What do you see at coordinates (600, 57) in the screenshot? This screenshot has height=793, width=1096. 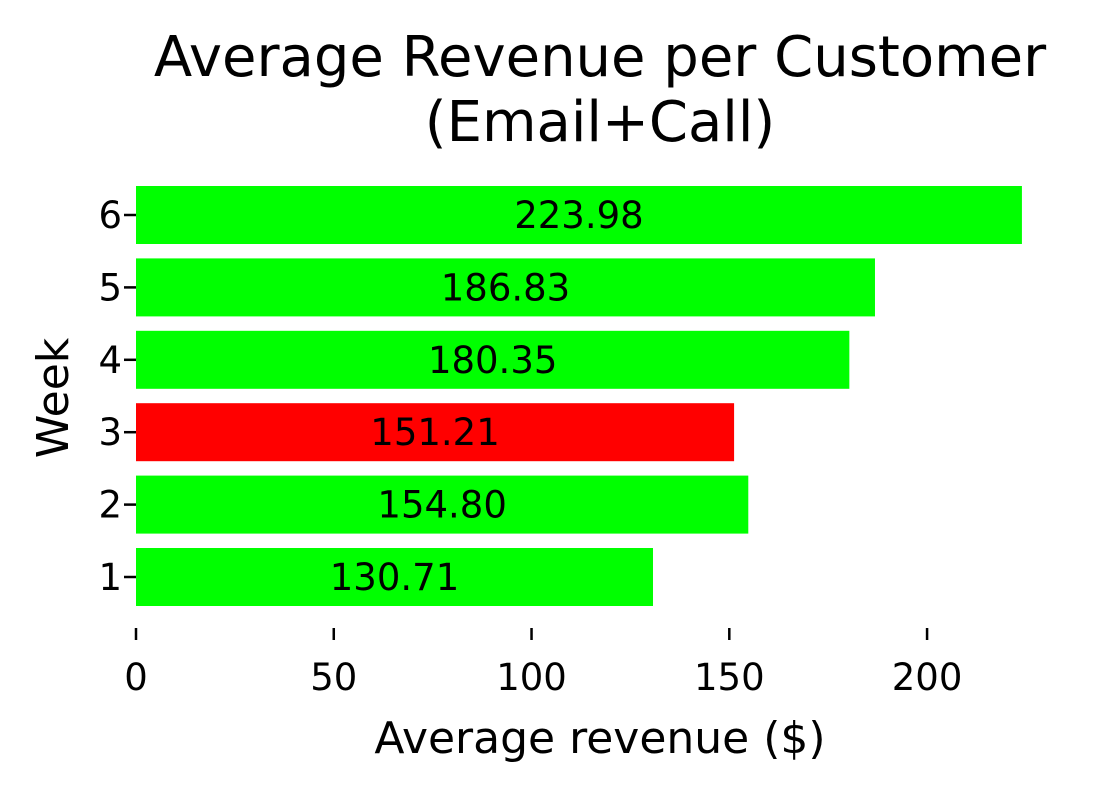 I see `chart-title-line-1: Average Revenue per Customer` at bounding box center [600, 57].